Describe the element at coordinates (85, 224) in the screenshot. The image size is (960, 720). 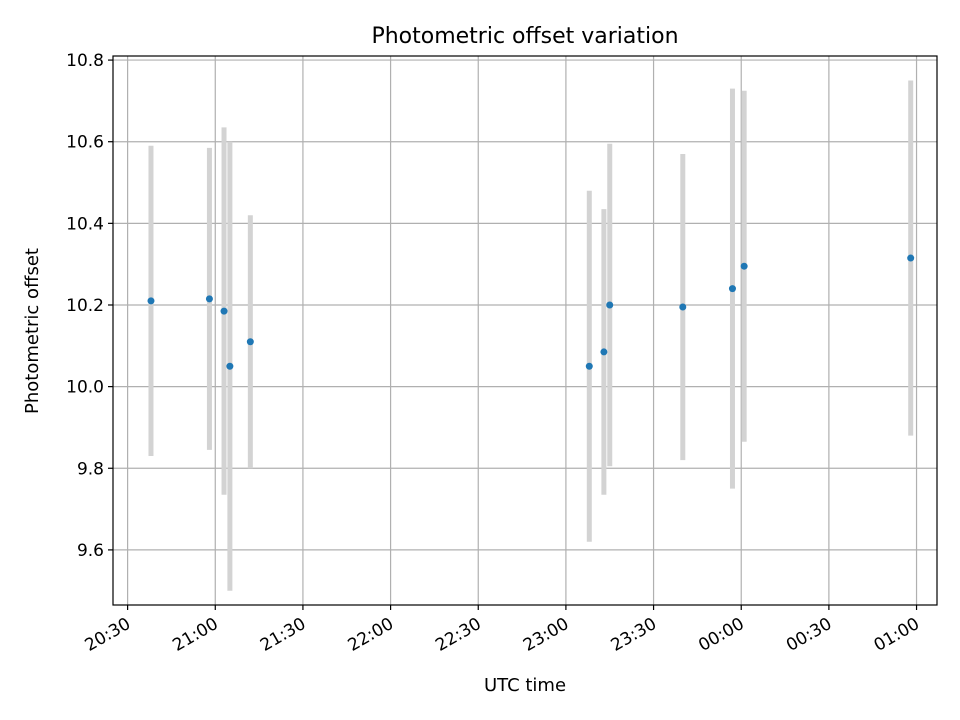
I see `y-tick-label: 10.4` at that location.